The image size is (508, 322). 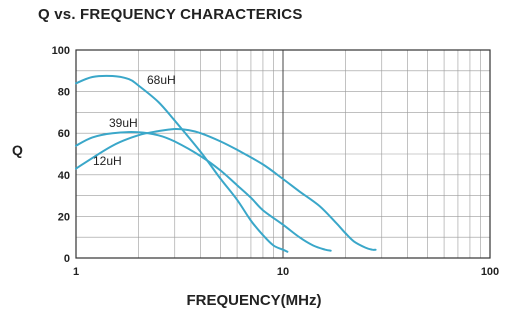 What do you see at coordinates (67, 259) in the screenshot?
I see `y-tick-label: 0` at bounding box center [67, 259].